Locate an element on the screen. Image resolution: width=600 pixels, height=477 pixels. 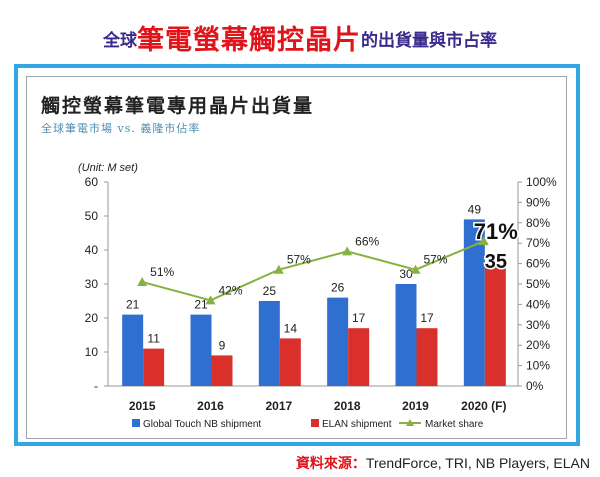
source-note: 資料來源：TrendForce, TRI, NB Players, ELAN is located at coordinates (443, 463).